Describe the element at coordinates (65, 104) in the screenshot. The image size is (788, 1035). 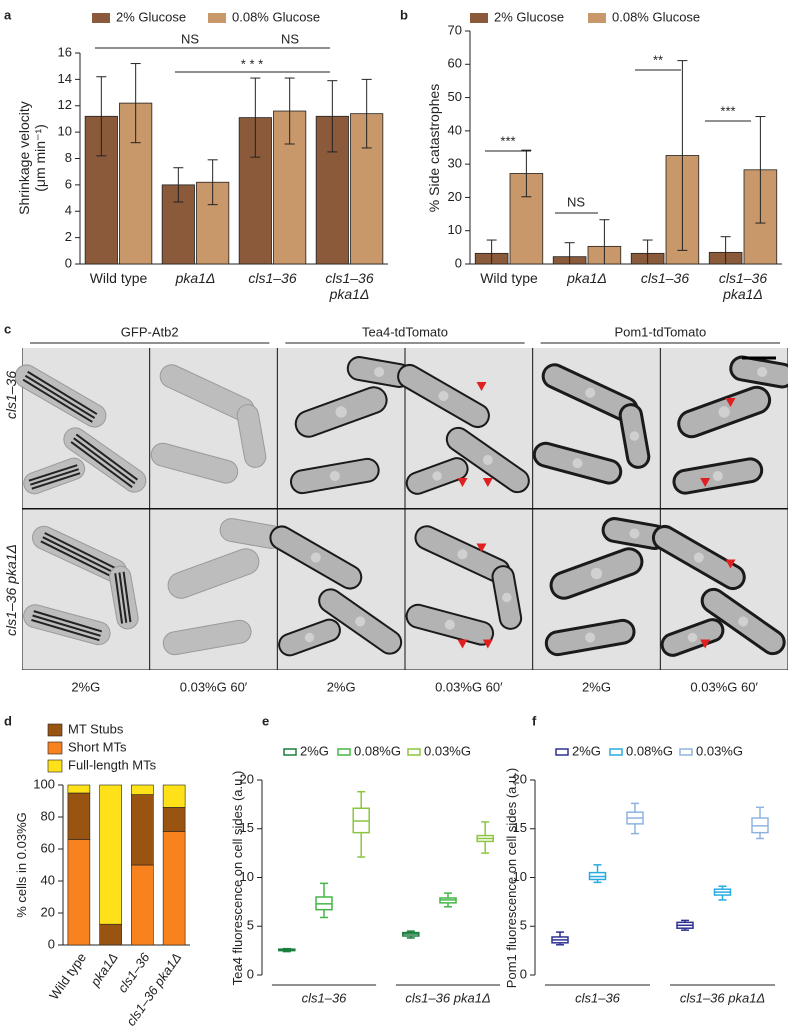
I see `y-tick-label: 12` at that location.